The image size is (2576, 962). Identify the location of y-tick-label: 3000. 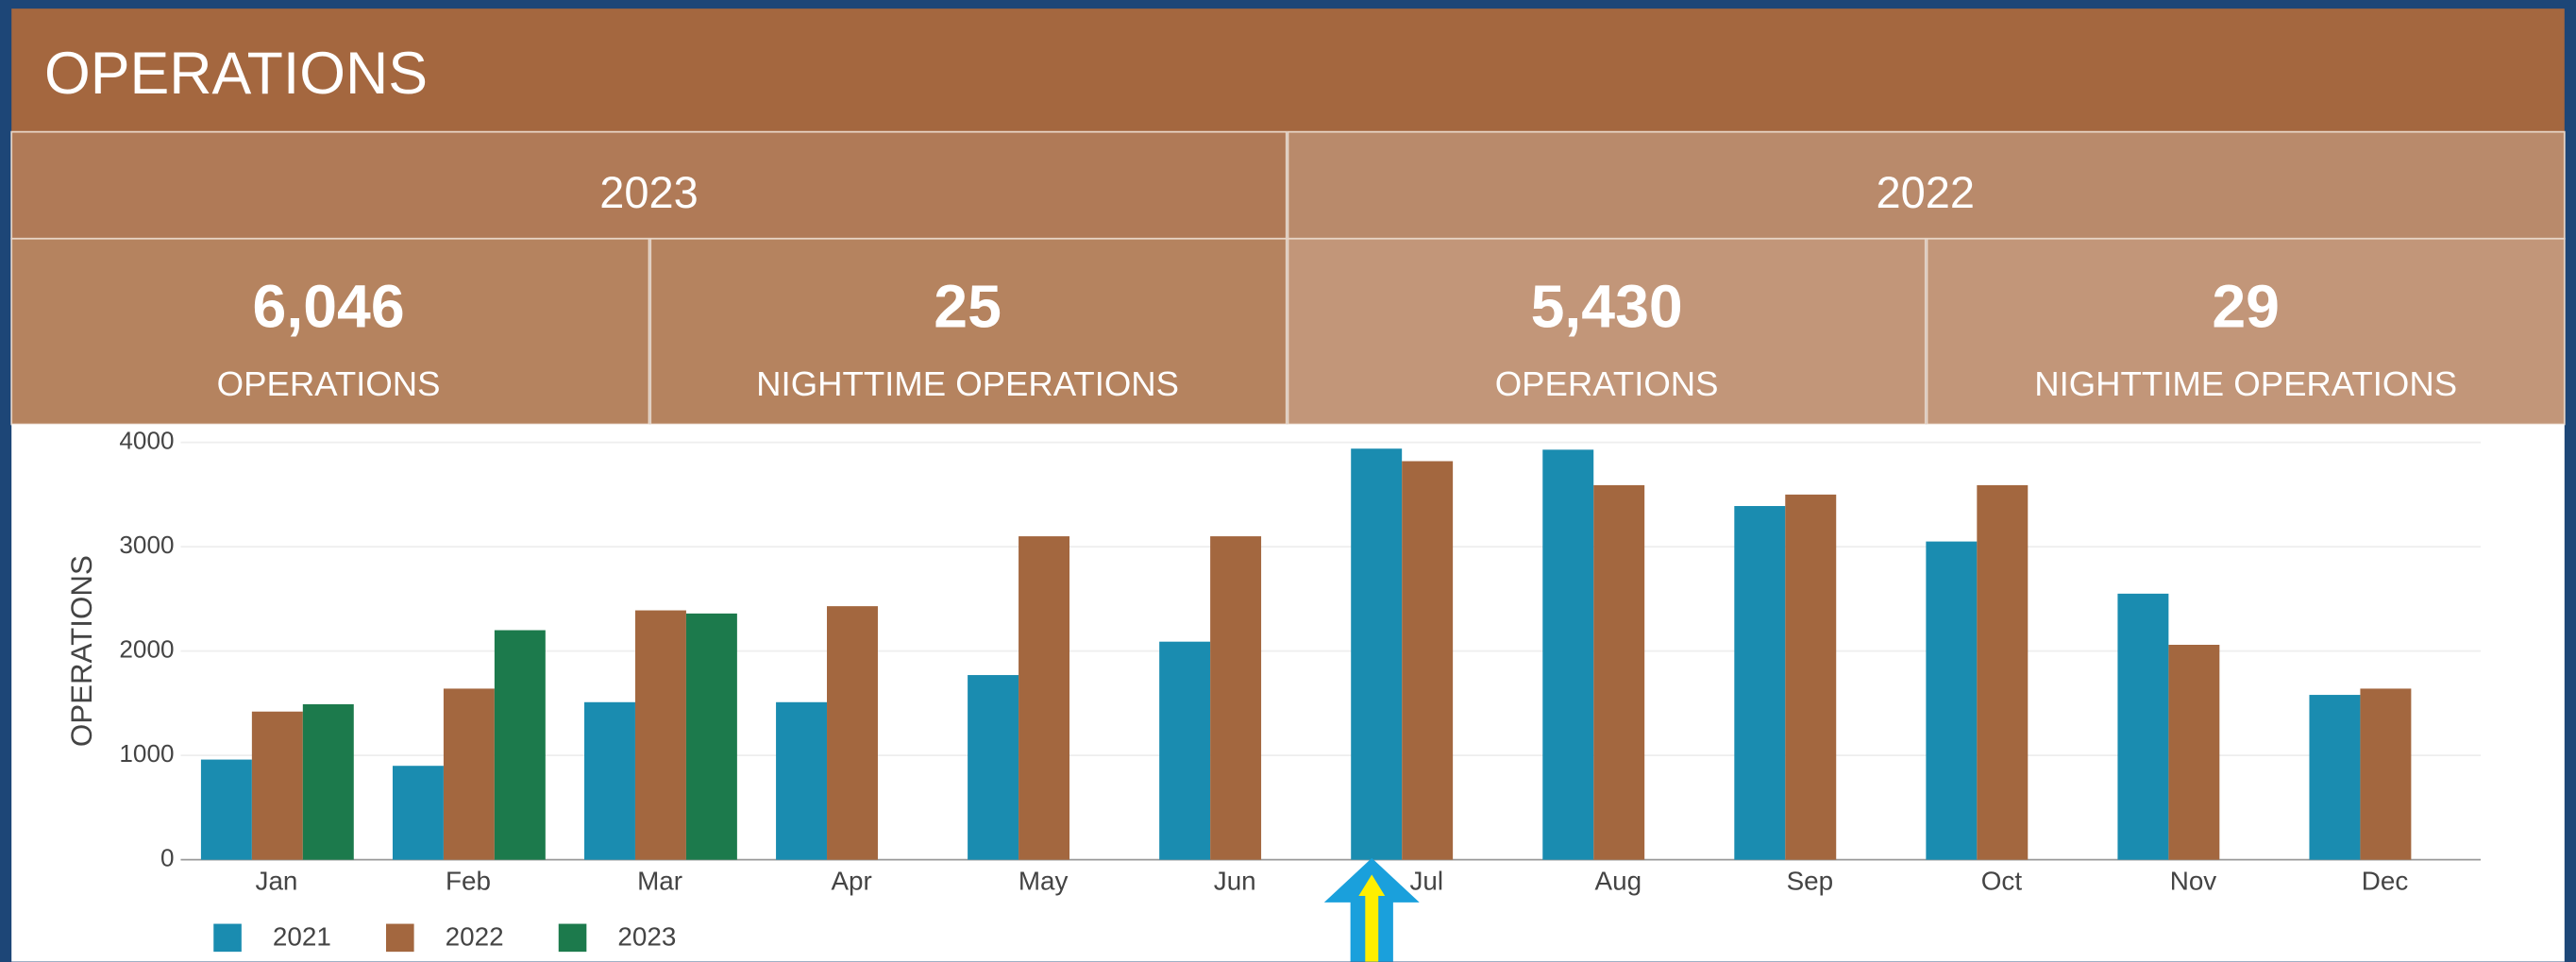
(147, 545).